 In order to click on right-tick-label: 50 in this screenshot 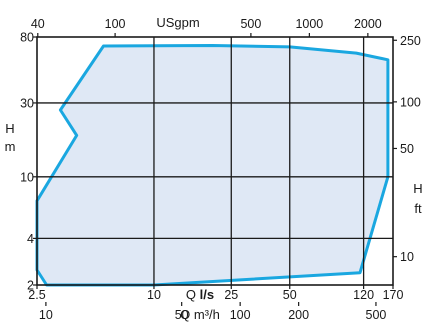, I will do `click(407, 149)`.